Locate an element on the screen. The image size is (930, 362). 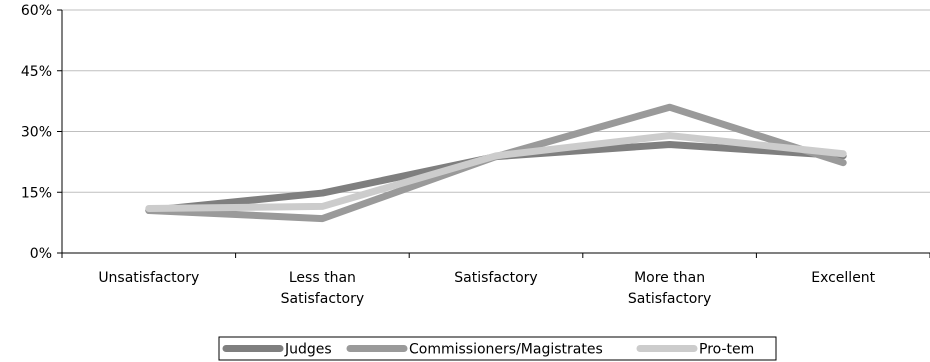
x-tick-label: More than Satisfactory is located at coordinates (669, 288).